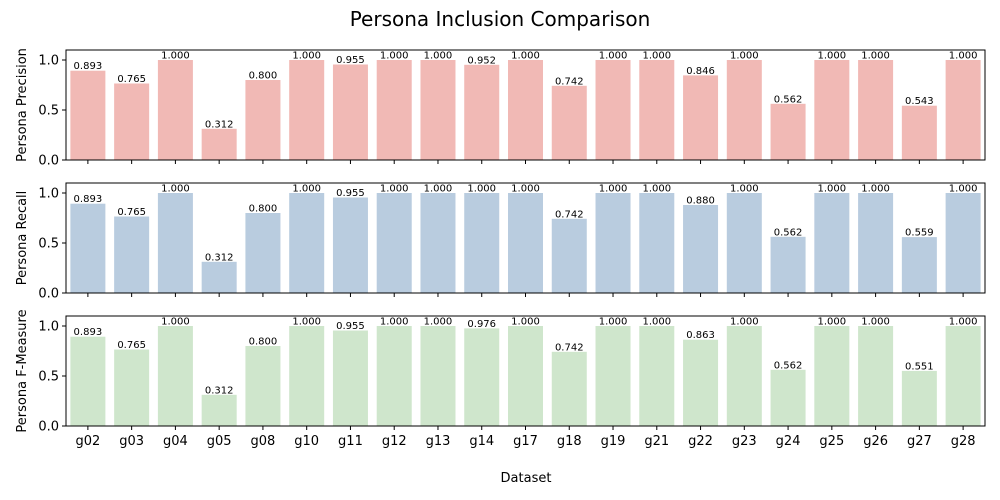 The image size is (1000, 500). I want to click on bar-g19, so click(613, 110).